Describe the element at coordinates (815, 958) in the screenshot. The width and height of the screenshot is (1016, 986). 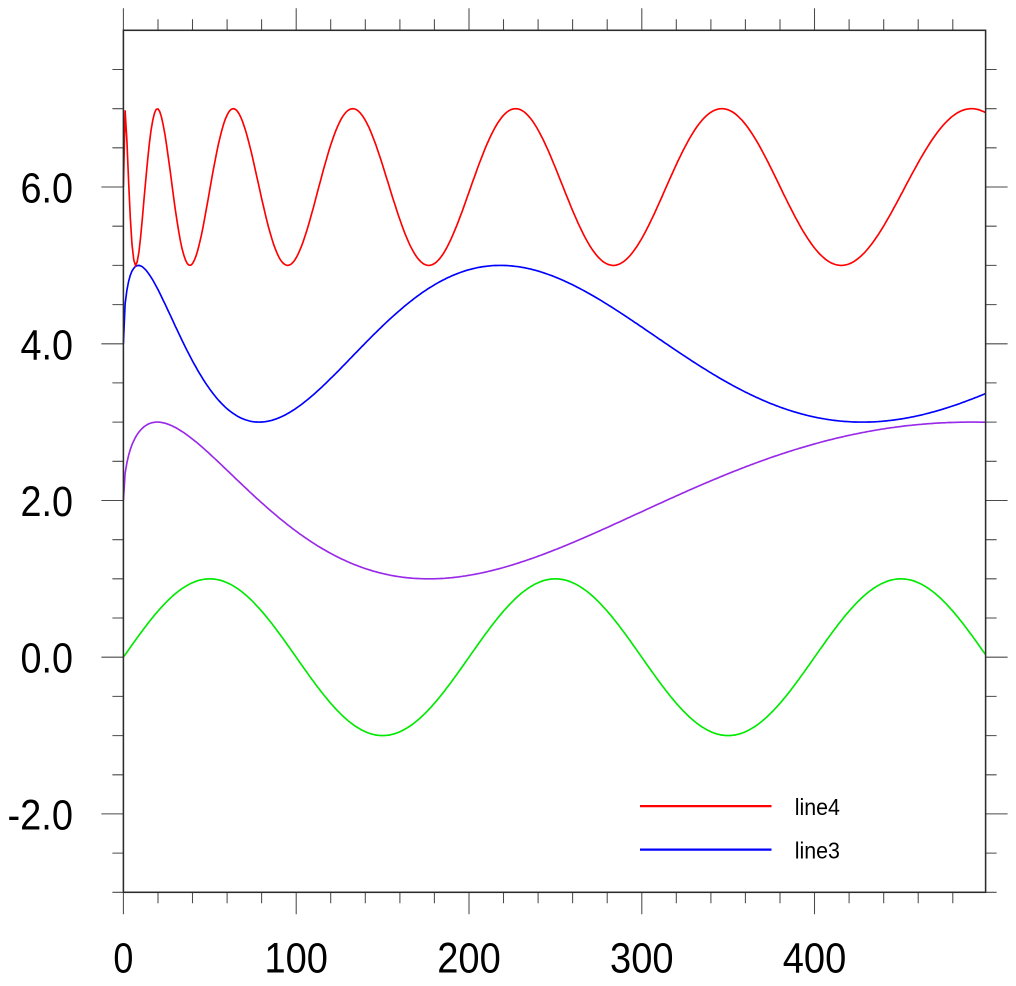
I see `svg-text: 400` at that location.